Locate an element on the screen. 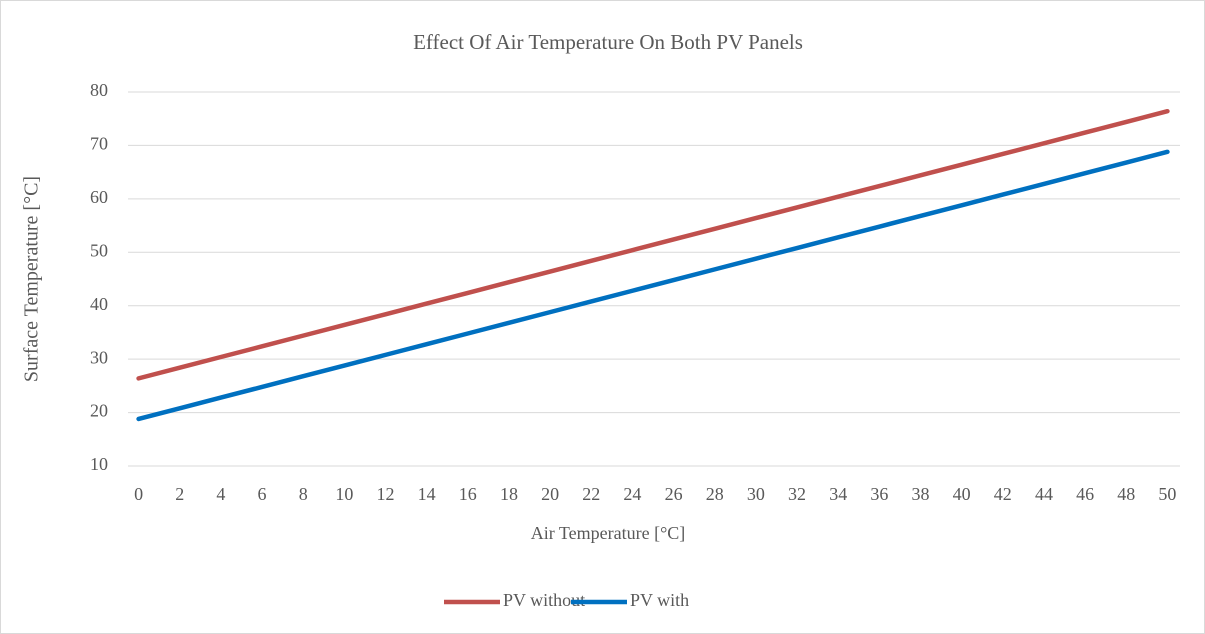 The height and width of the screenshot is (634, 1205). y-tick-label: 30 is located at coordinates (99, 357).